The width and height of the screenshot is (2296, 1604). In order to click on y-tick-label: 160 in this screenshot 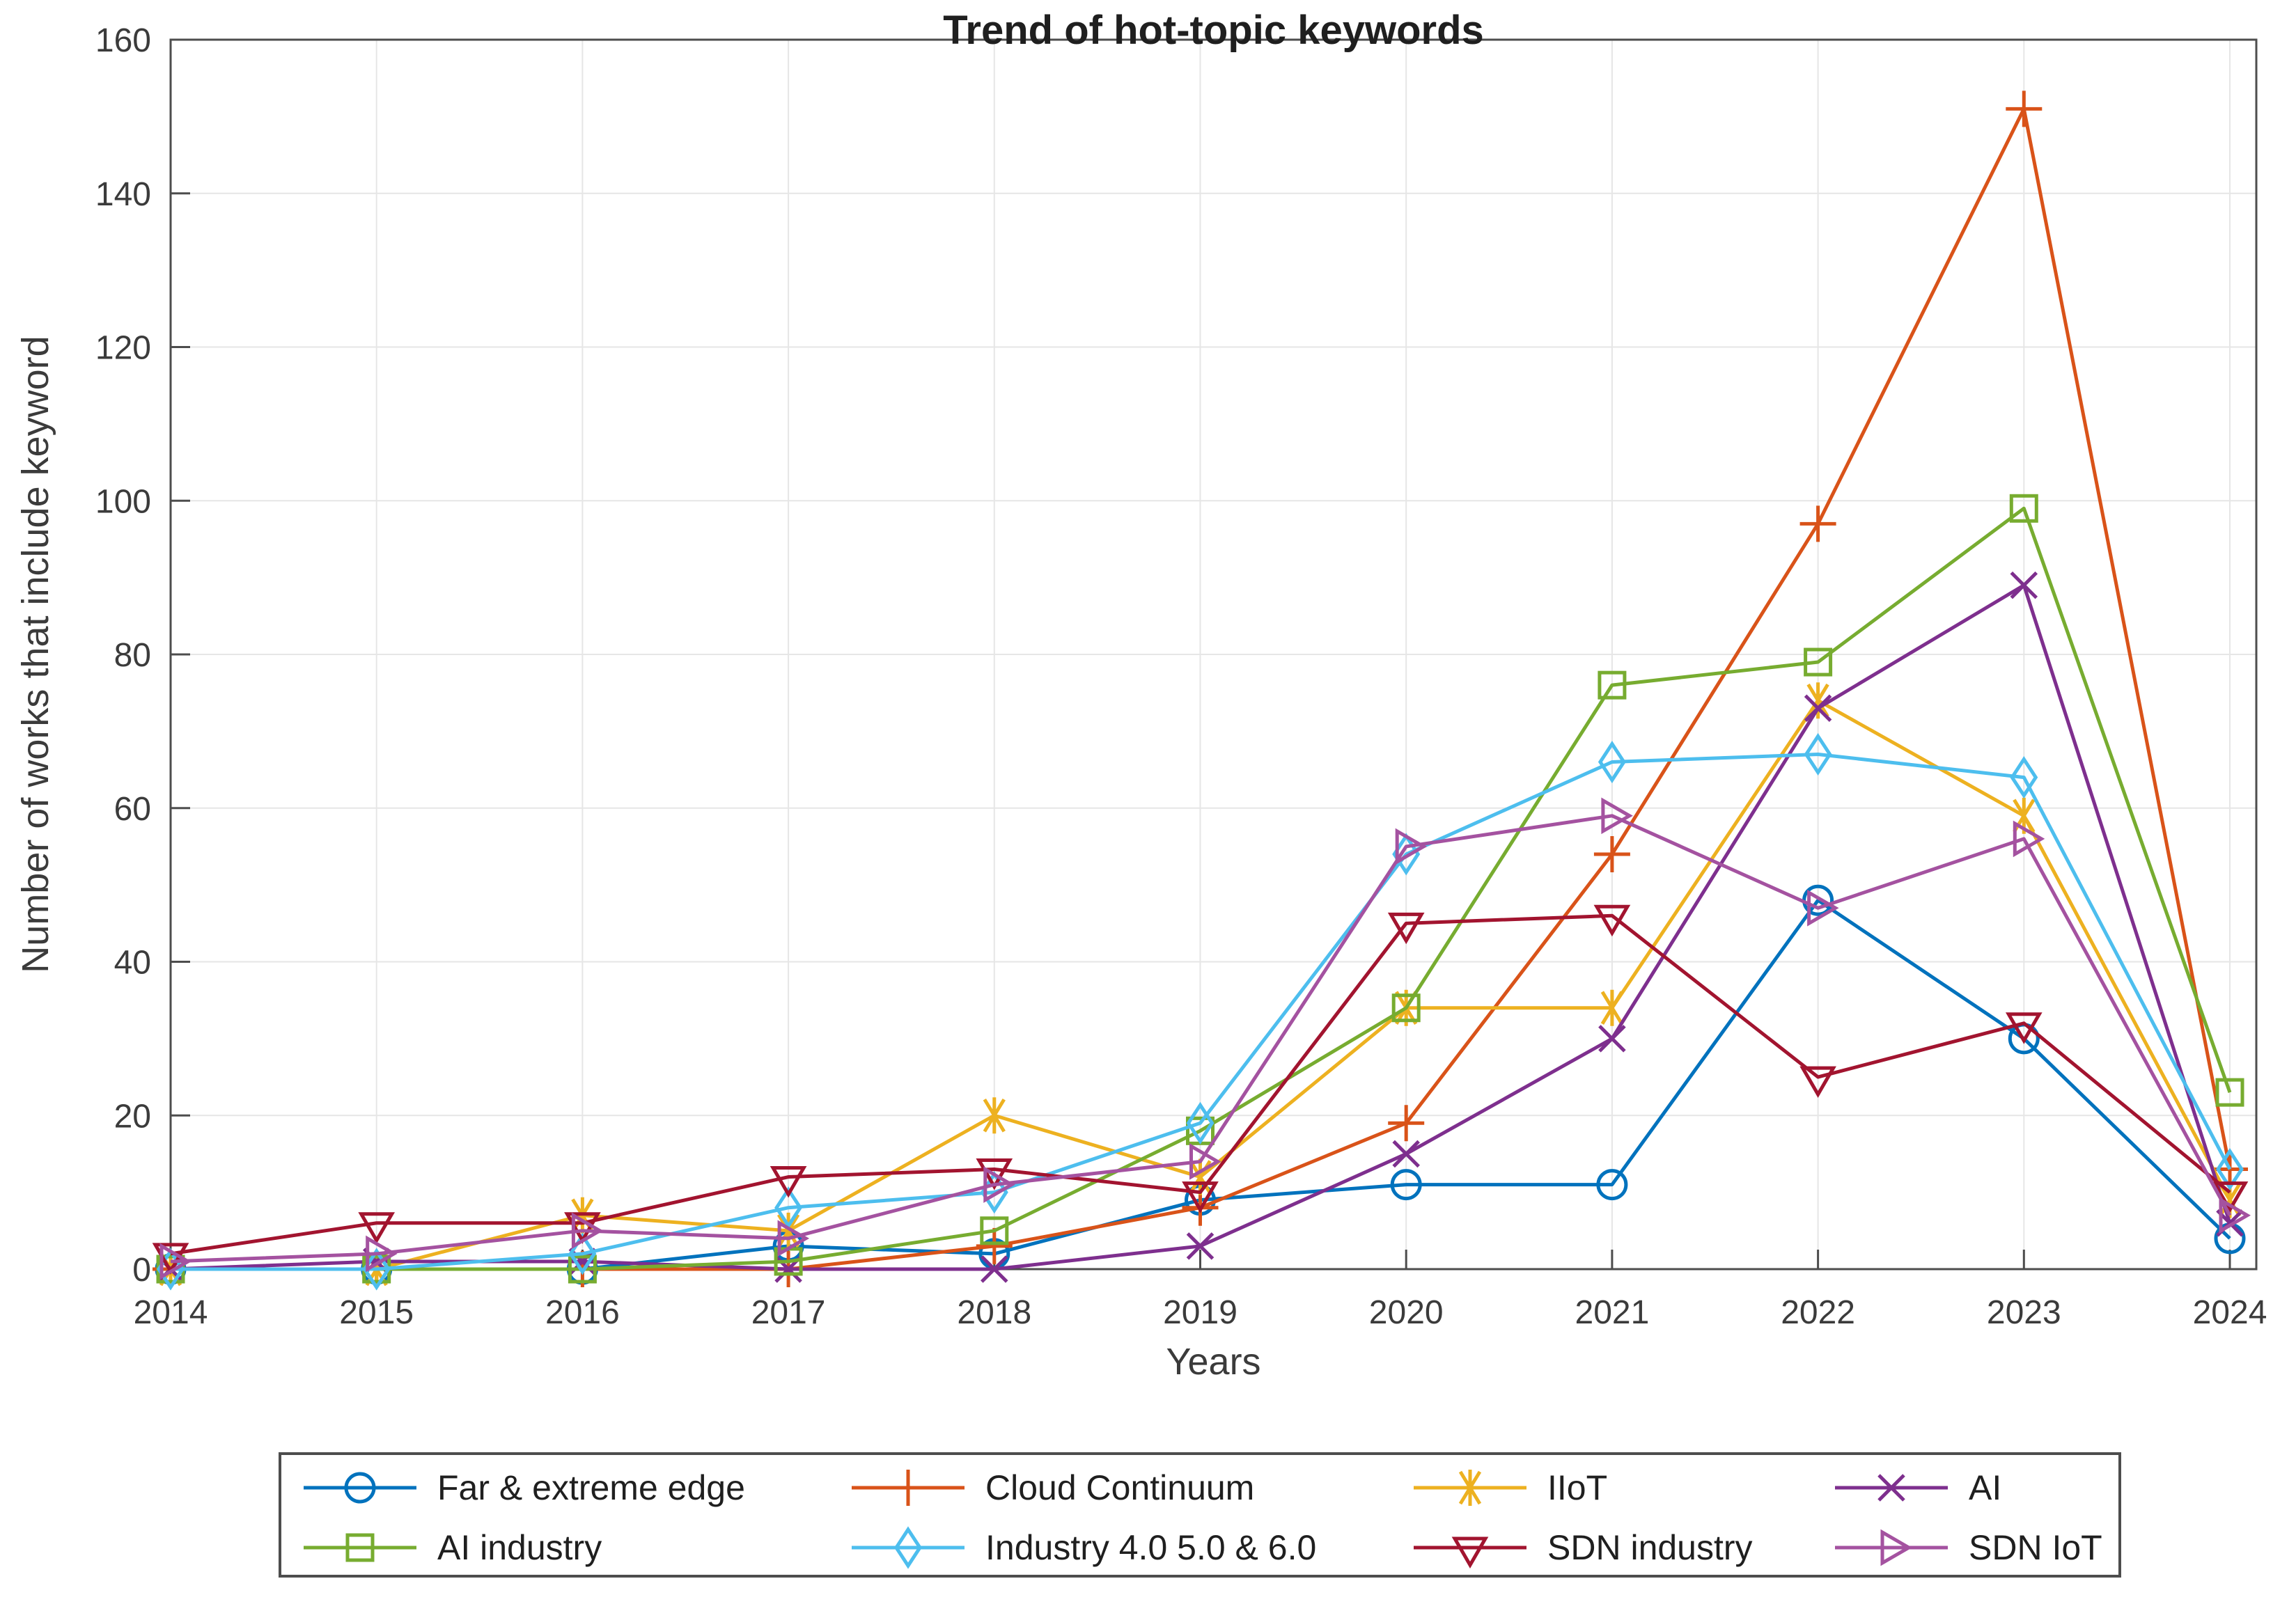, I will do `click(123, 41)`.